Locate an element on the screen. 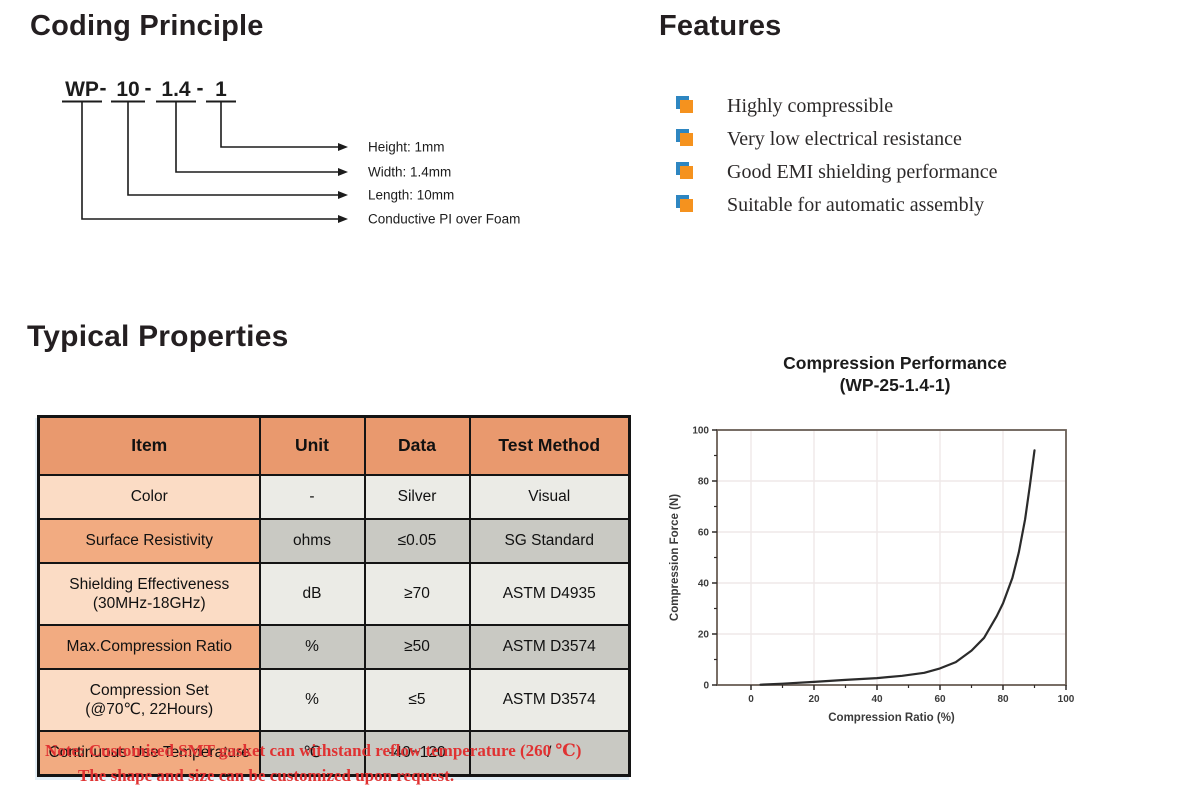 This screenshot has height=806, width=1178. feature-text: Good EMI shielding performance is located at coordinates (862, 172).